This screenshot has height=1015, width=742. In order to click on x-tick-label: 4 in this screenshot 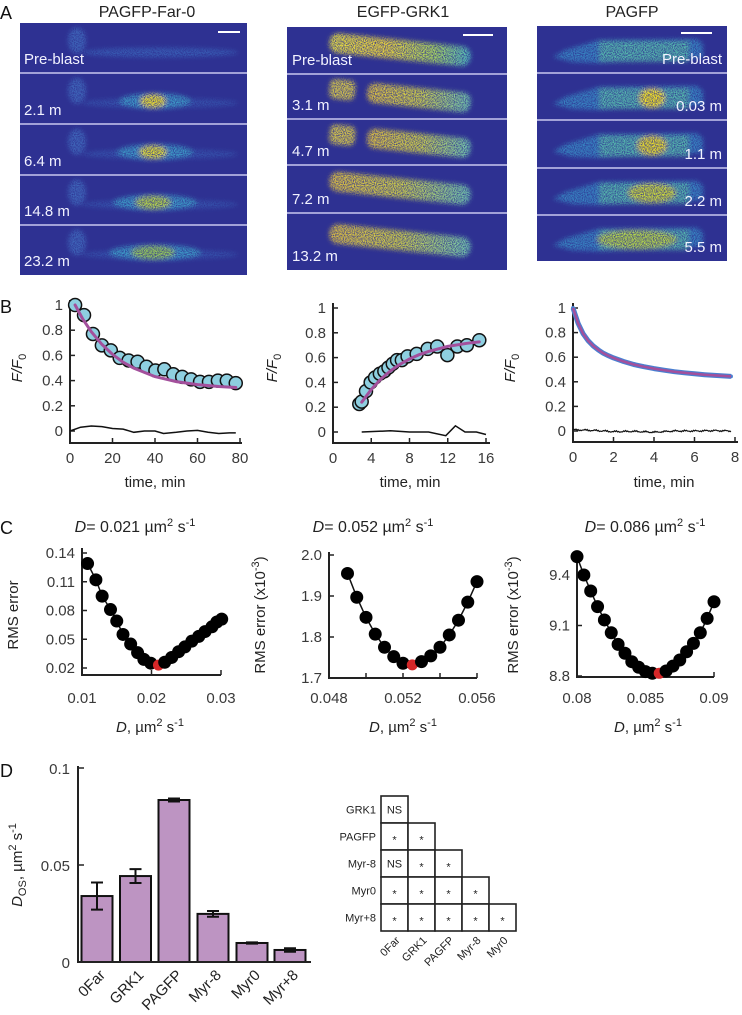, I will do `click(654, 457)`.